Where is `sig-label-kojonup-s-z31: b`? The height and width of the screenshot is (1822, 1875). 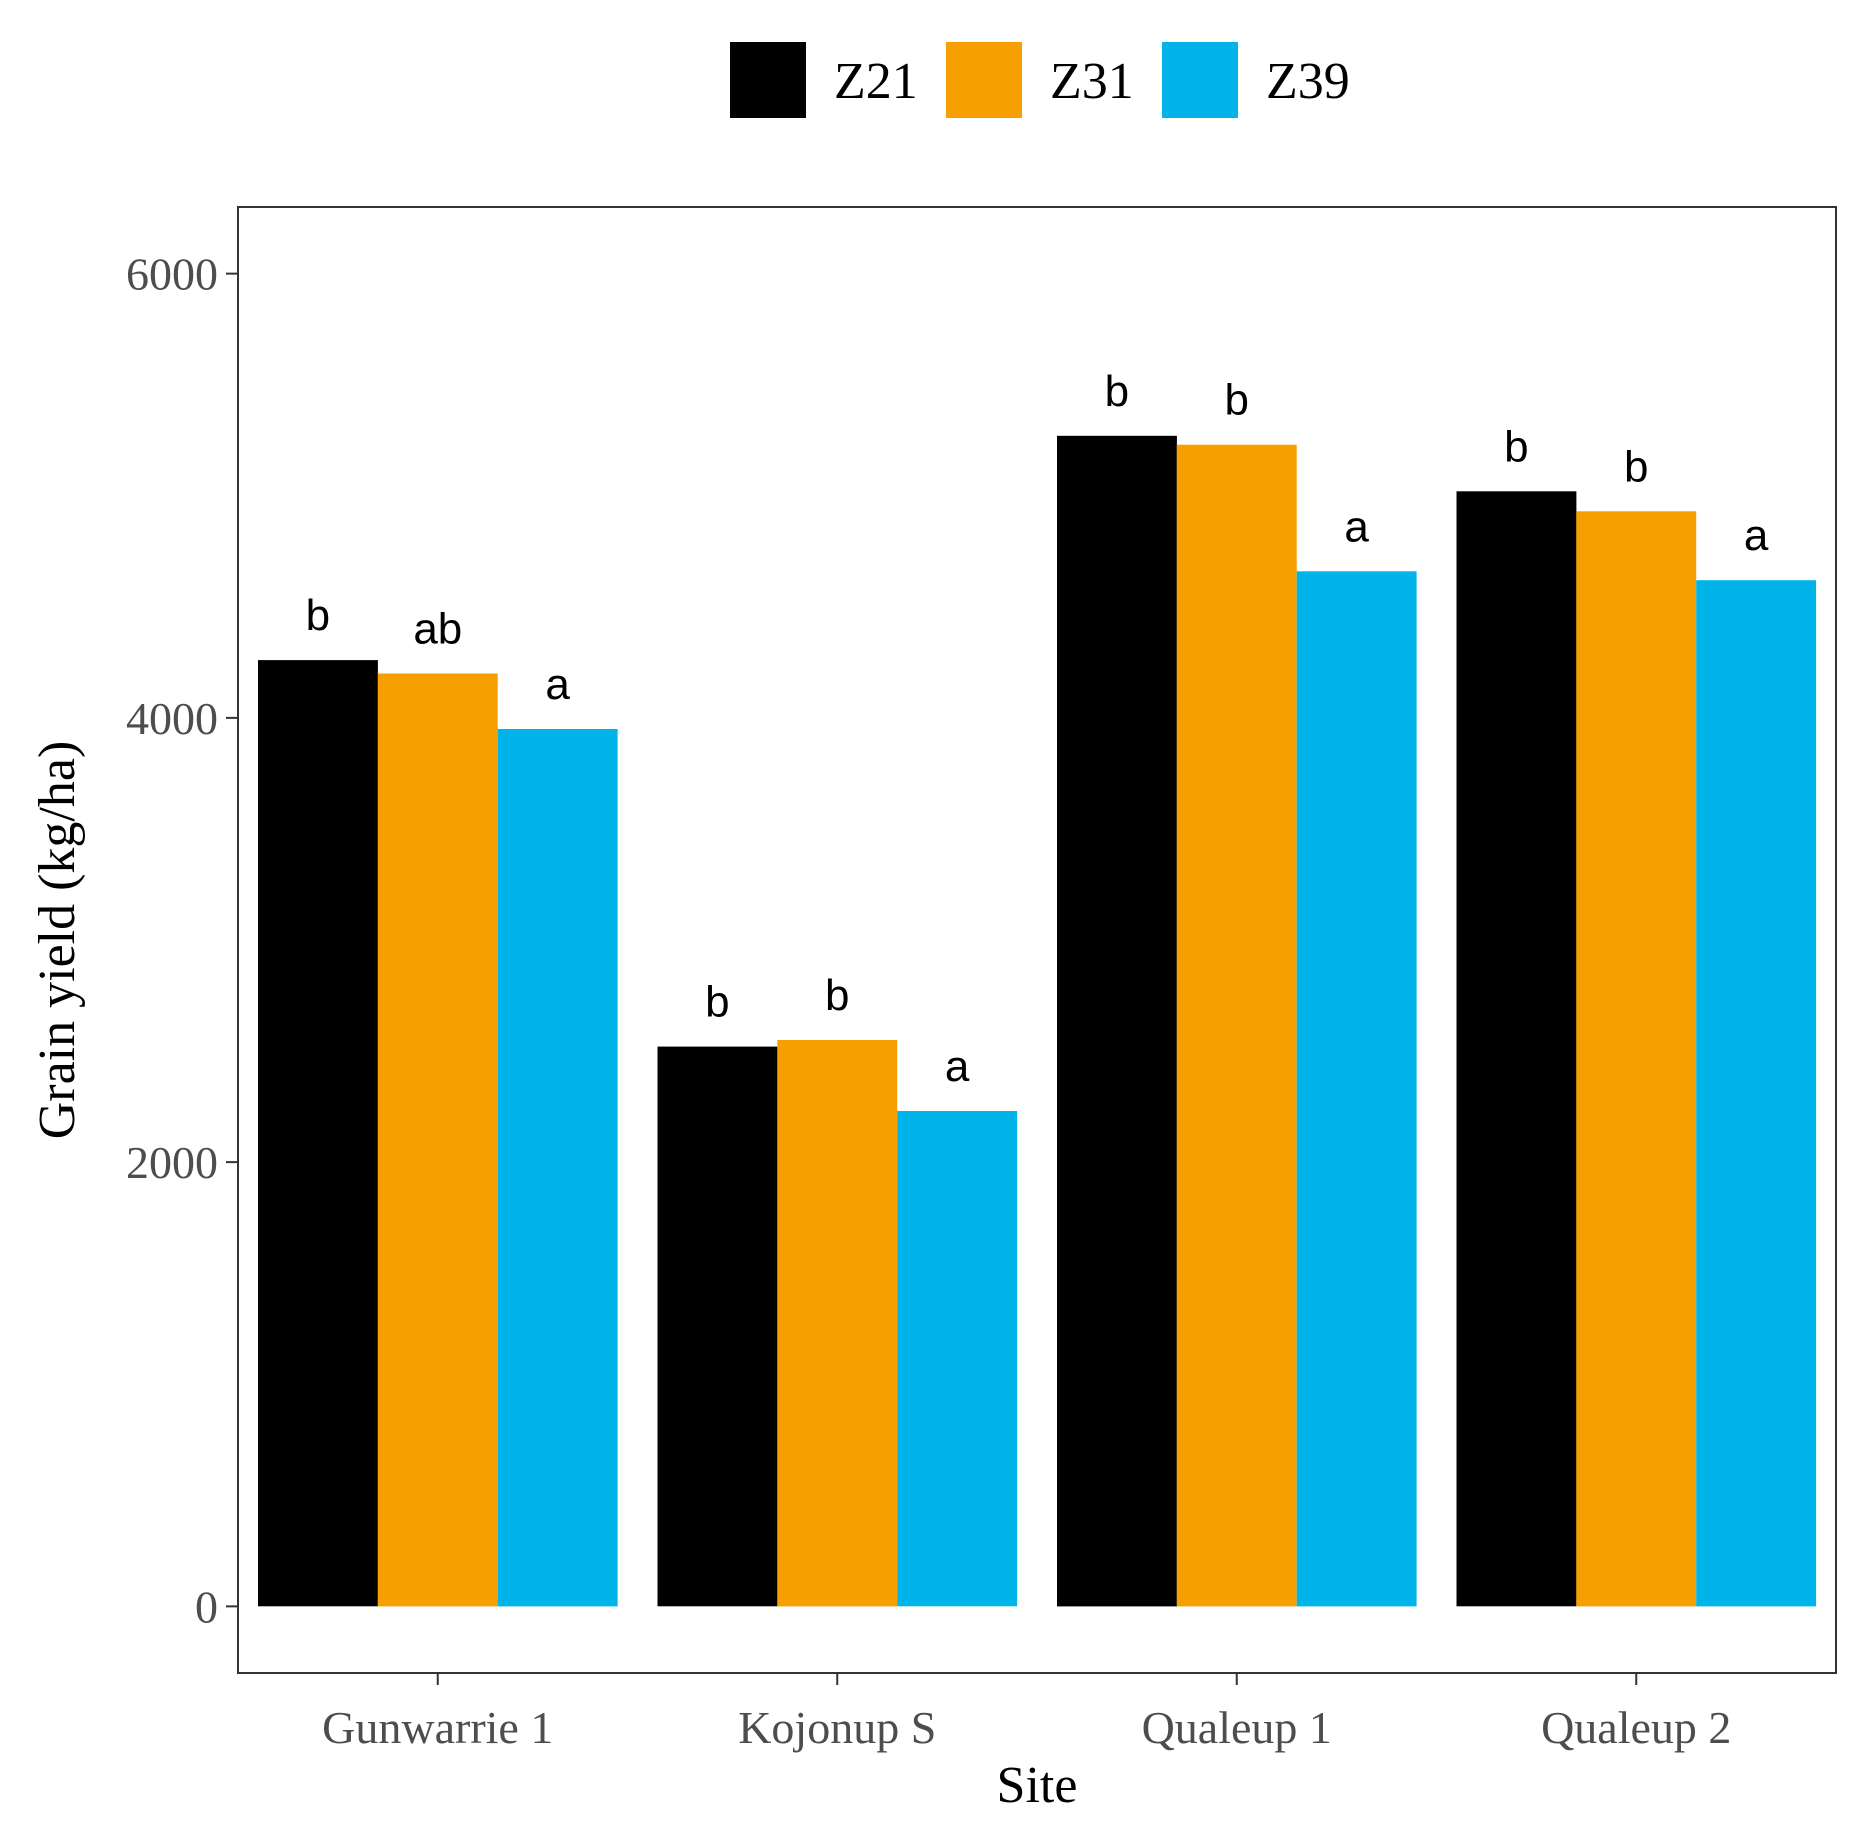 sig-label-kojonup-s-z31: b is located at coordinates (837, 995).